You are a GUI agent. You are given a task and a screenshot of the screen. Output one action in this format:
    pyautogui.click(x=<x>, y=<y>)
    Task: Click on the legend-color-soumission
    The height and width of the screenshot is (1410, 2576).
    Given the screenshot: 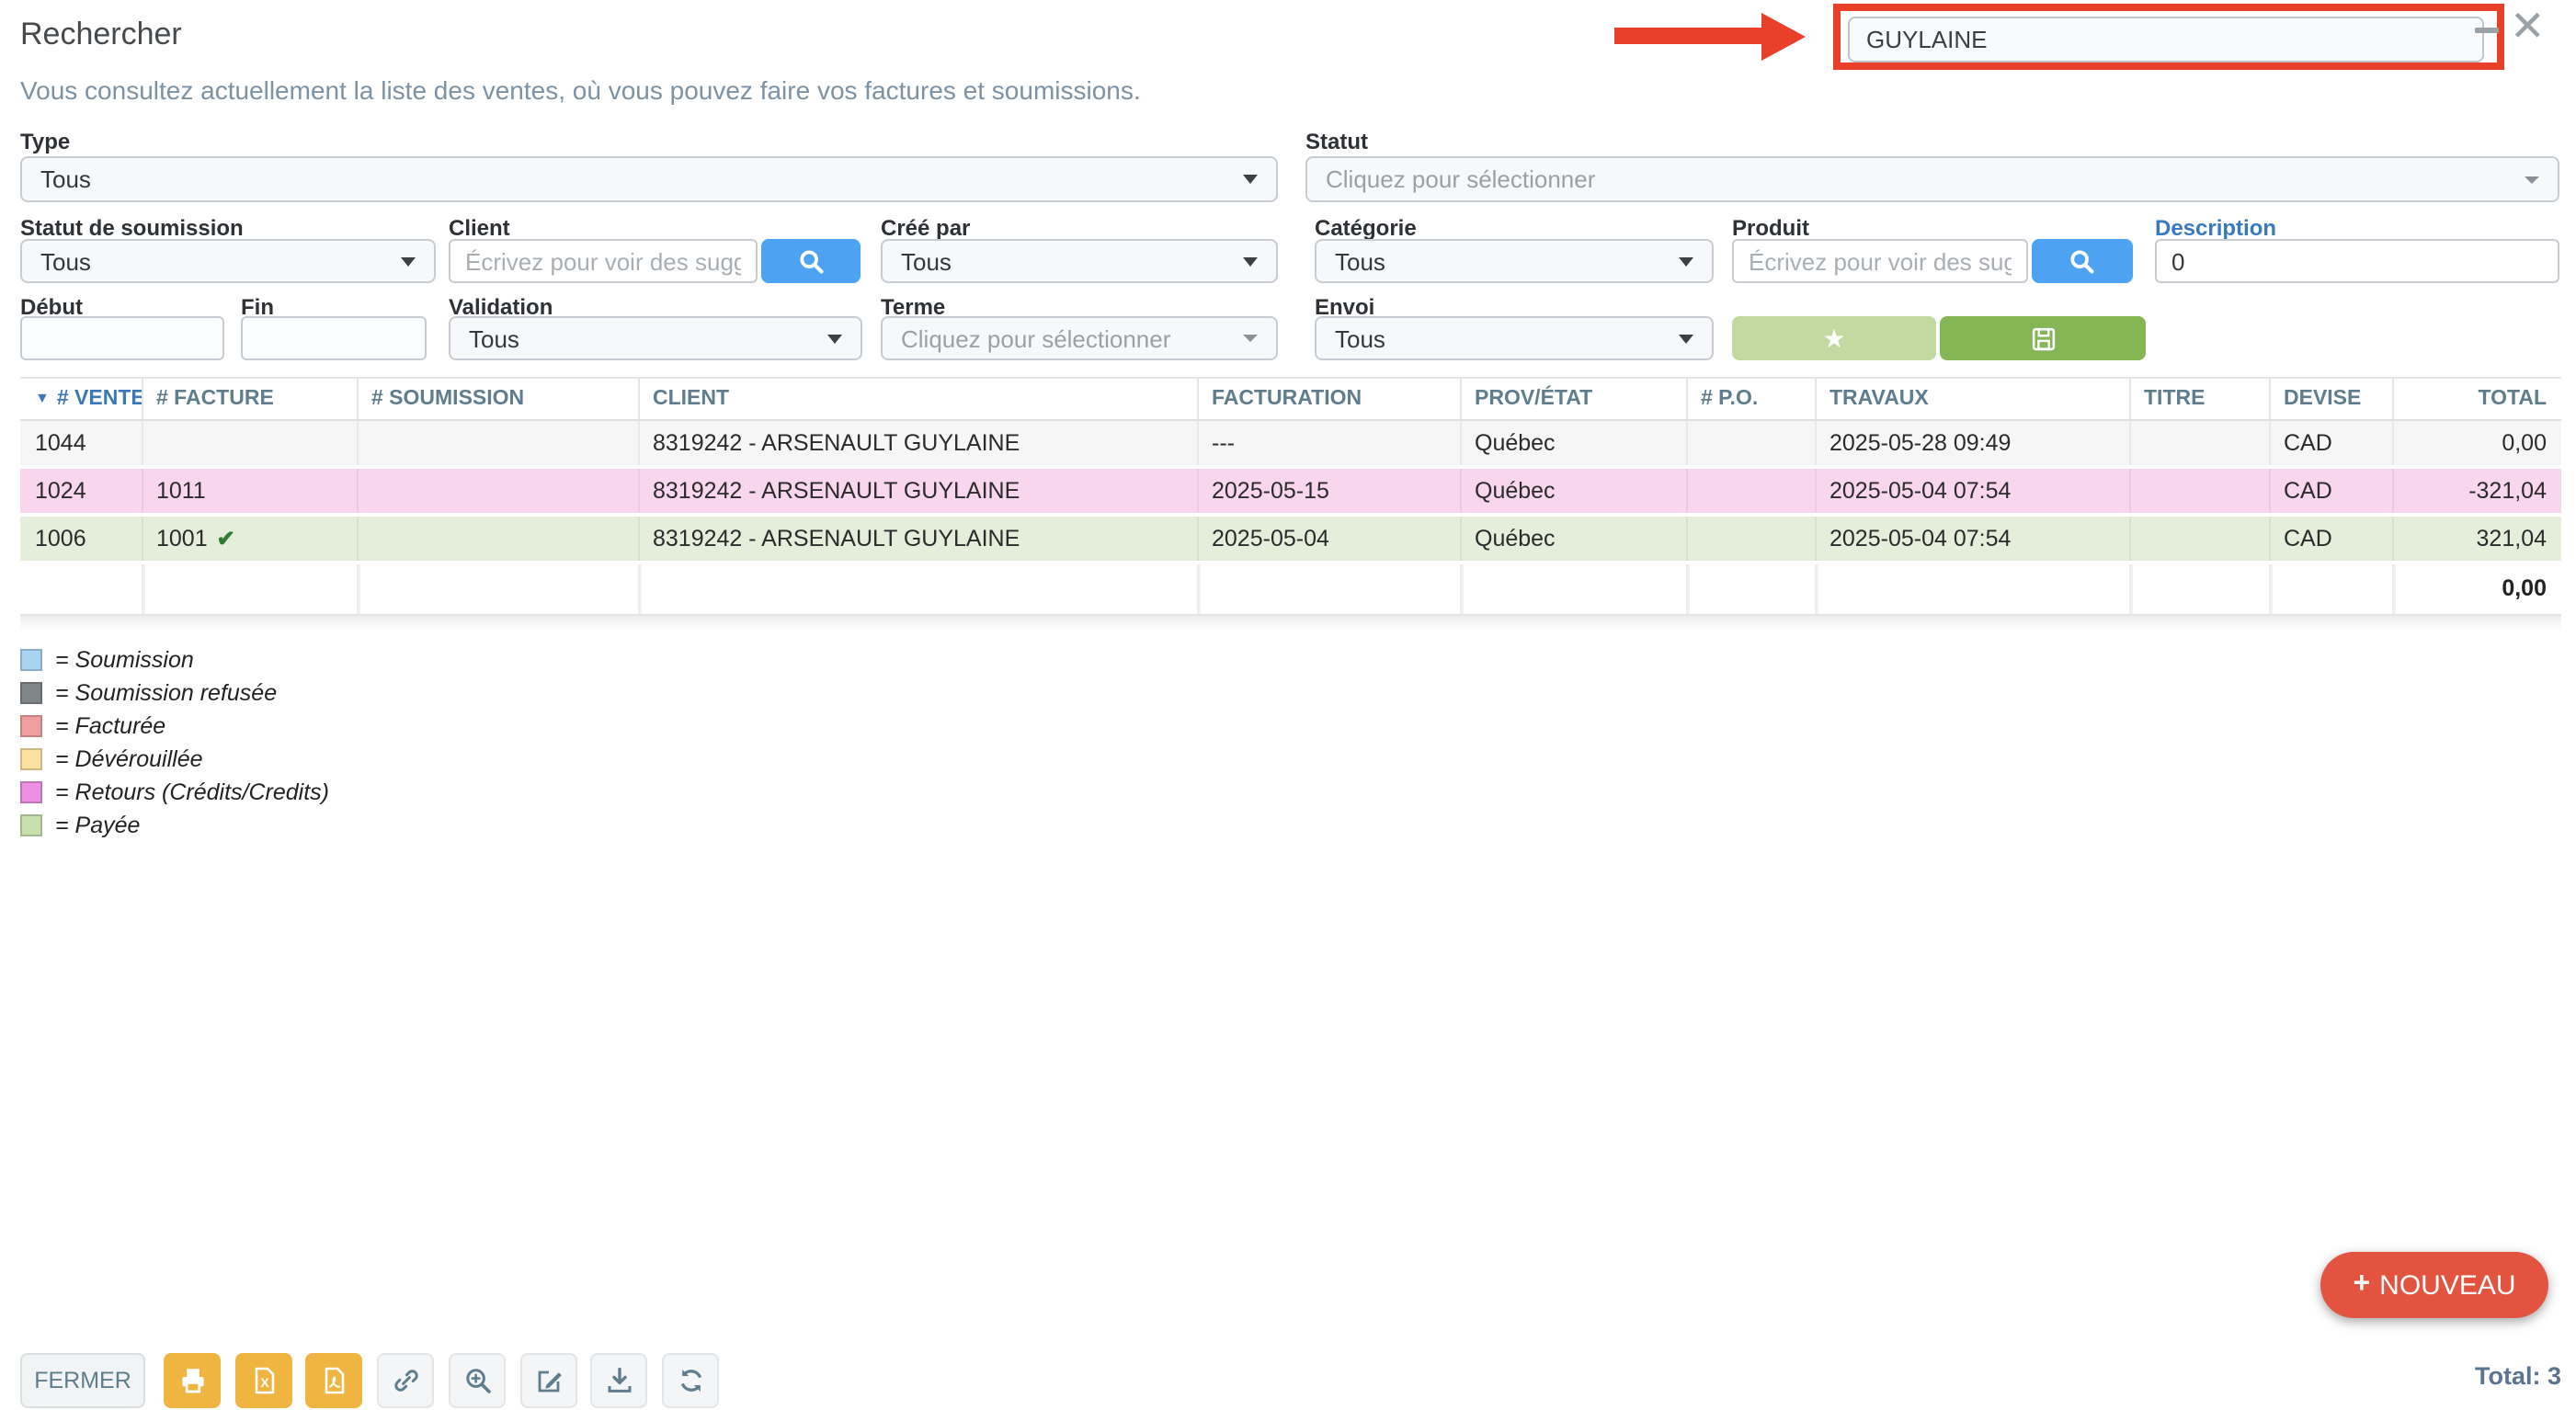 What is the action you would take?
    pyautogui.click(x=31, y=660)
    